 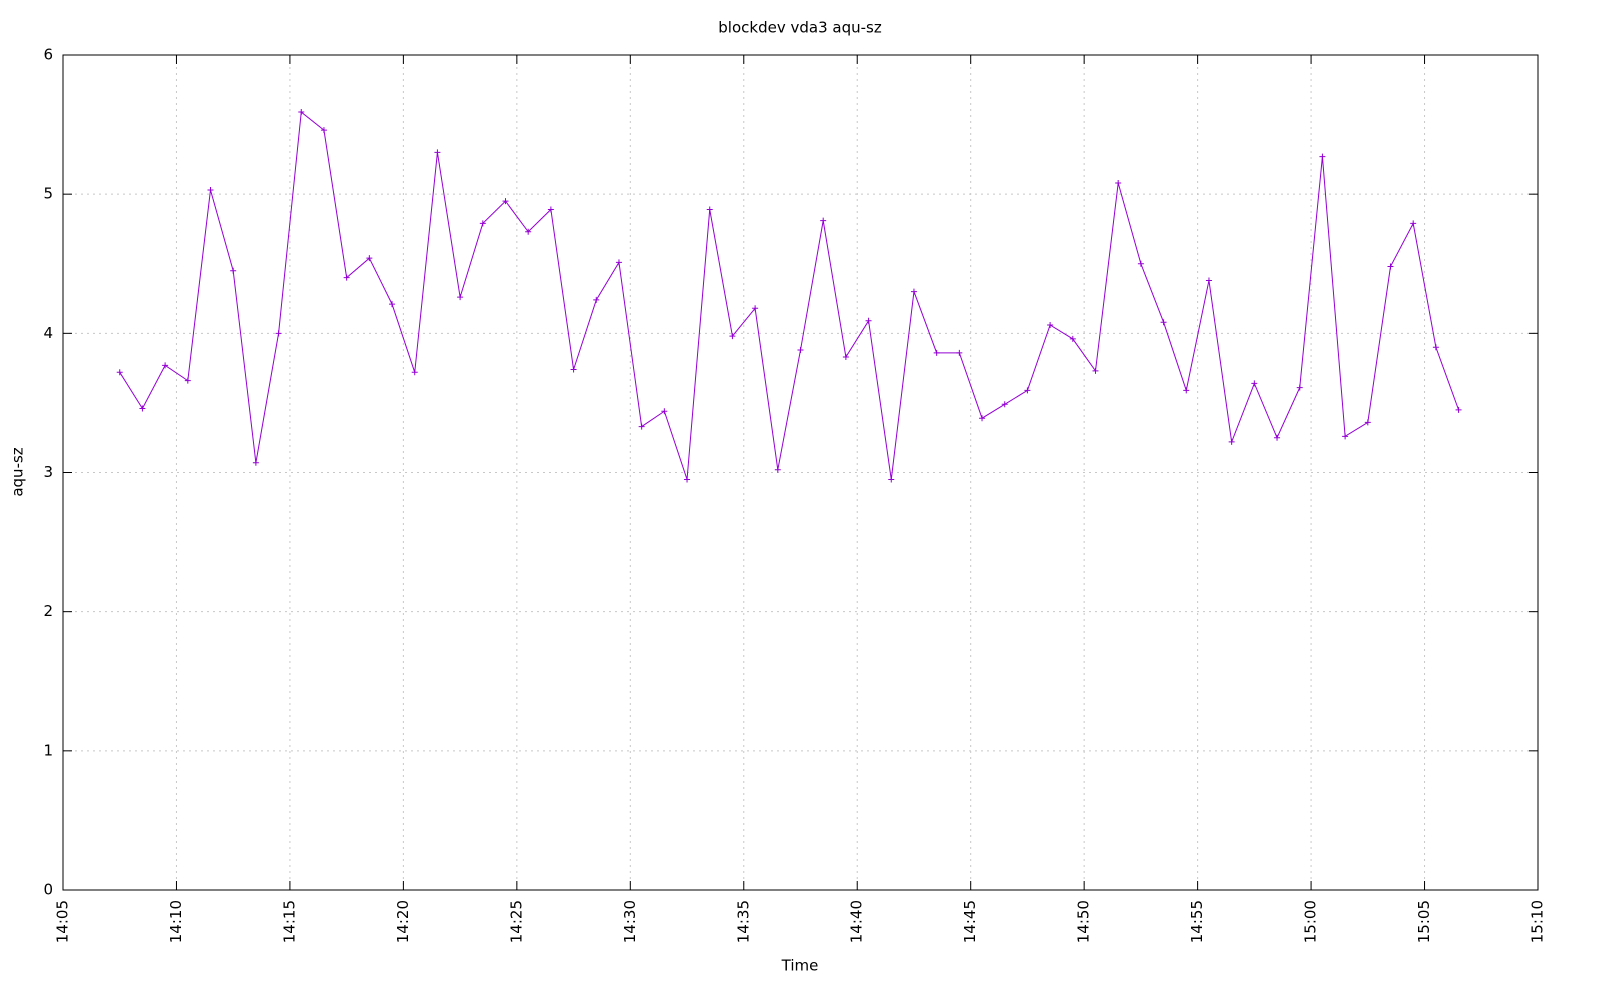 What do you see at coordinates (48, 611) in the screenshot?
I see `y-tick-label: 2` at bounding box center [48, 611].